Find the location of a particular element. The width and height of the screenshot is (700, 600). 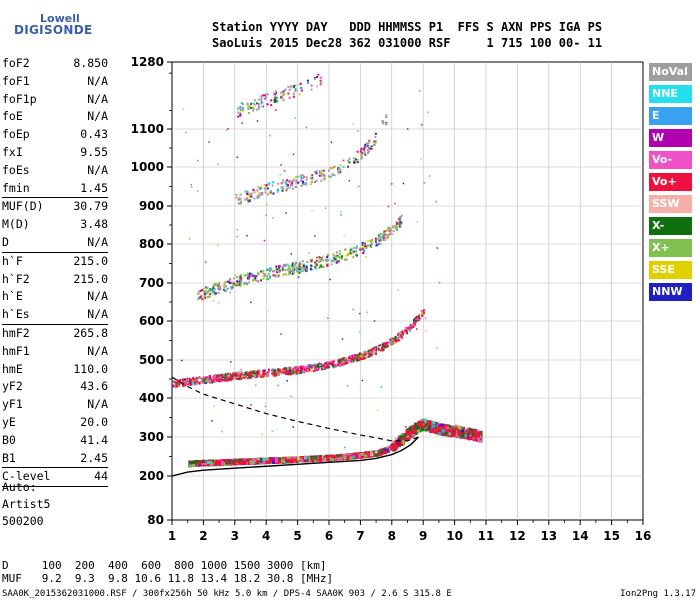

parameter-label: foF1p is located at coordinates (19, 98).